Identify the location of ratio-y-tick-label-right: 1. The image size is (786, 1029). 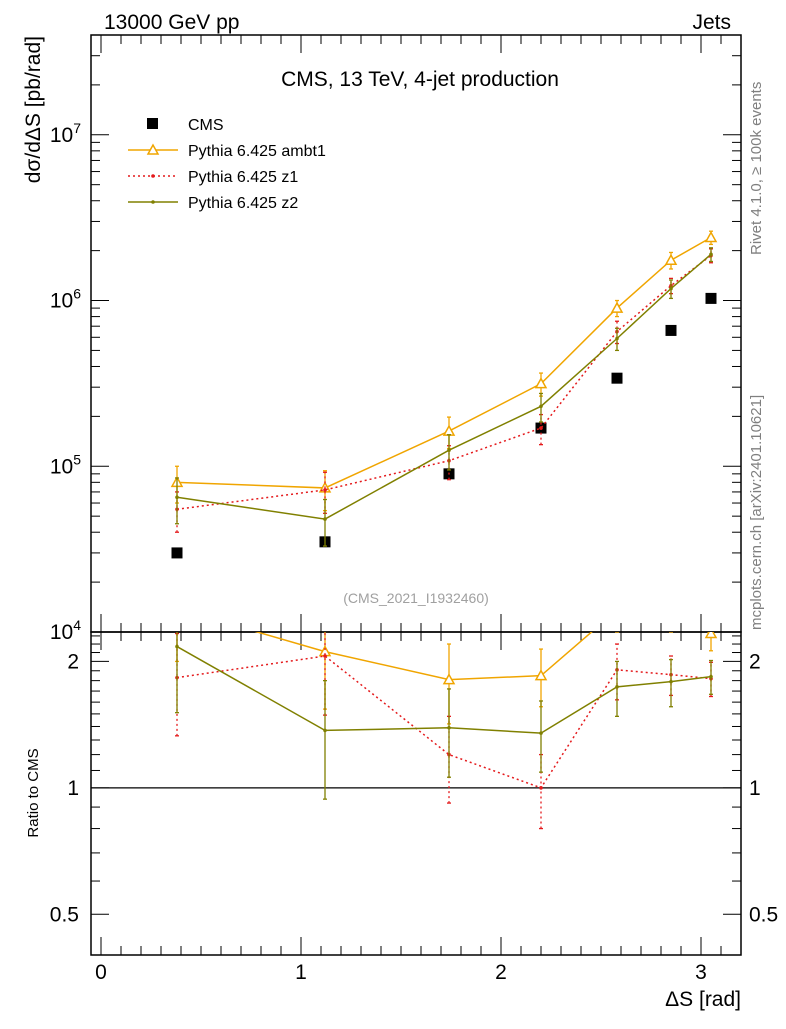
(755, 788).